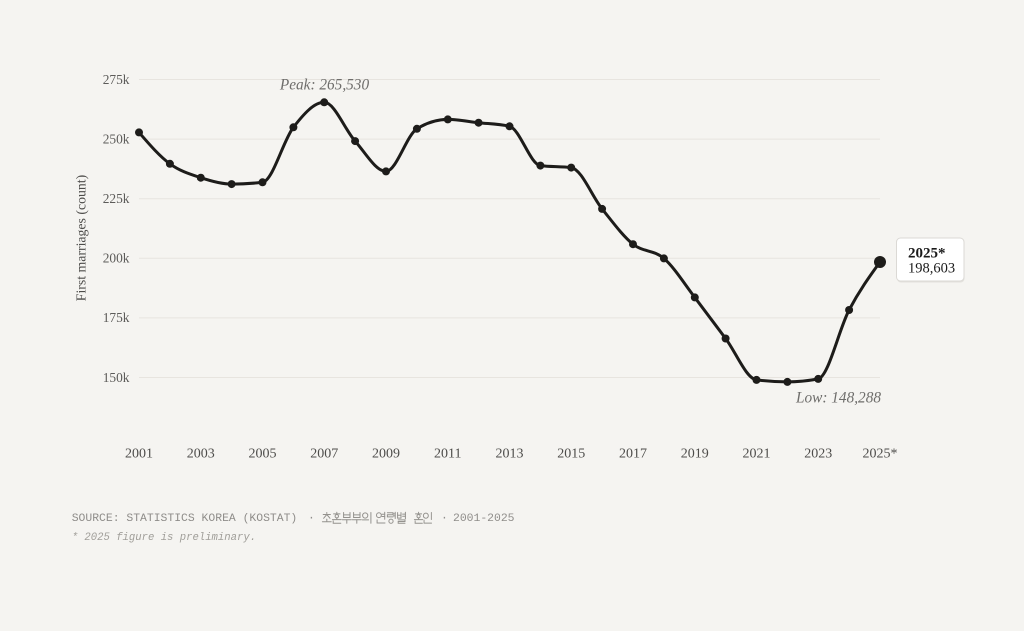 The width and height of the screenshot is (1024, 631). I want to click on svg-text: 2009, so click(386, 454).